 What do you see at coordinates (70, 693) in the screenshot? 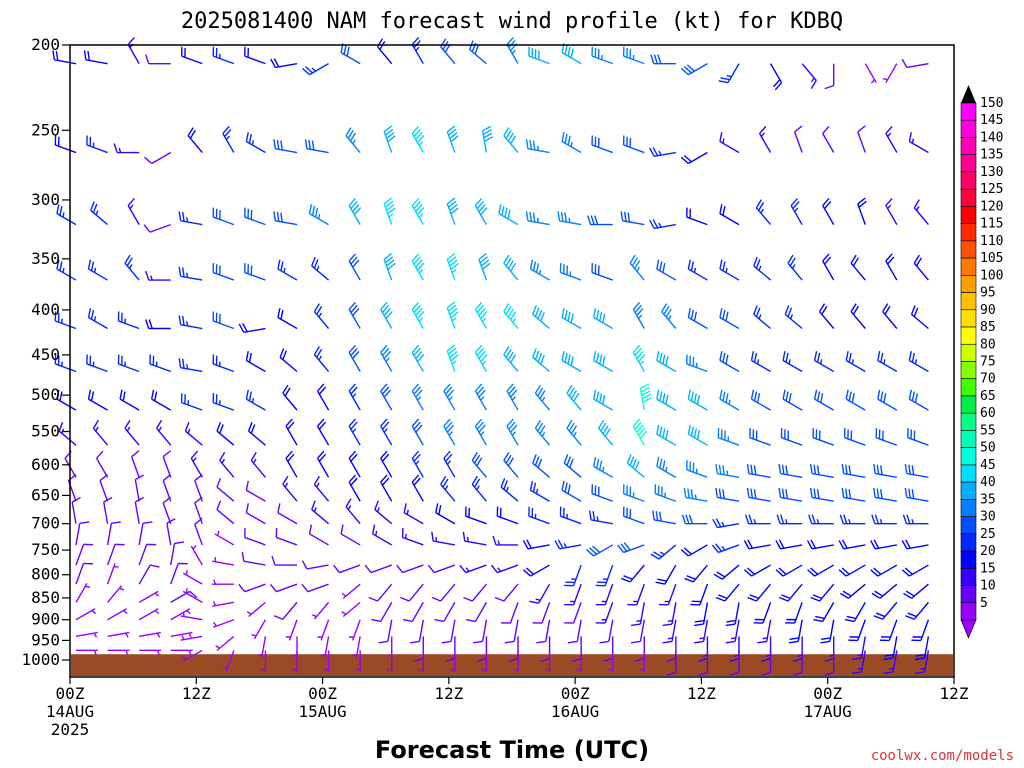
I see `x-tick-label: 00Z` at bounding box center [70, 693].